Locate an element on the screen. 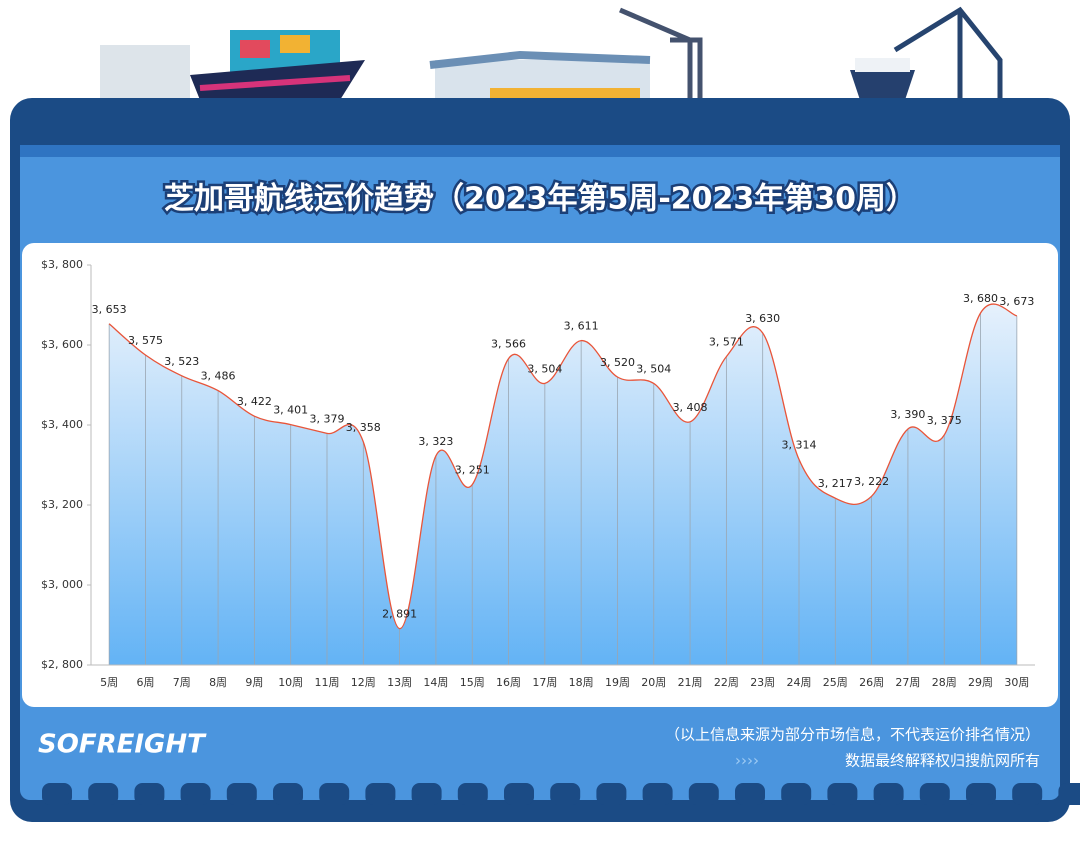 This screenshot has height=845, width=1080. source-note: （以上信息来源为部分市场信息，不代表运价排名情况） is located at coordinates (852, 735).